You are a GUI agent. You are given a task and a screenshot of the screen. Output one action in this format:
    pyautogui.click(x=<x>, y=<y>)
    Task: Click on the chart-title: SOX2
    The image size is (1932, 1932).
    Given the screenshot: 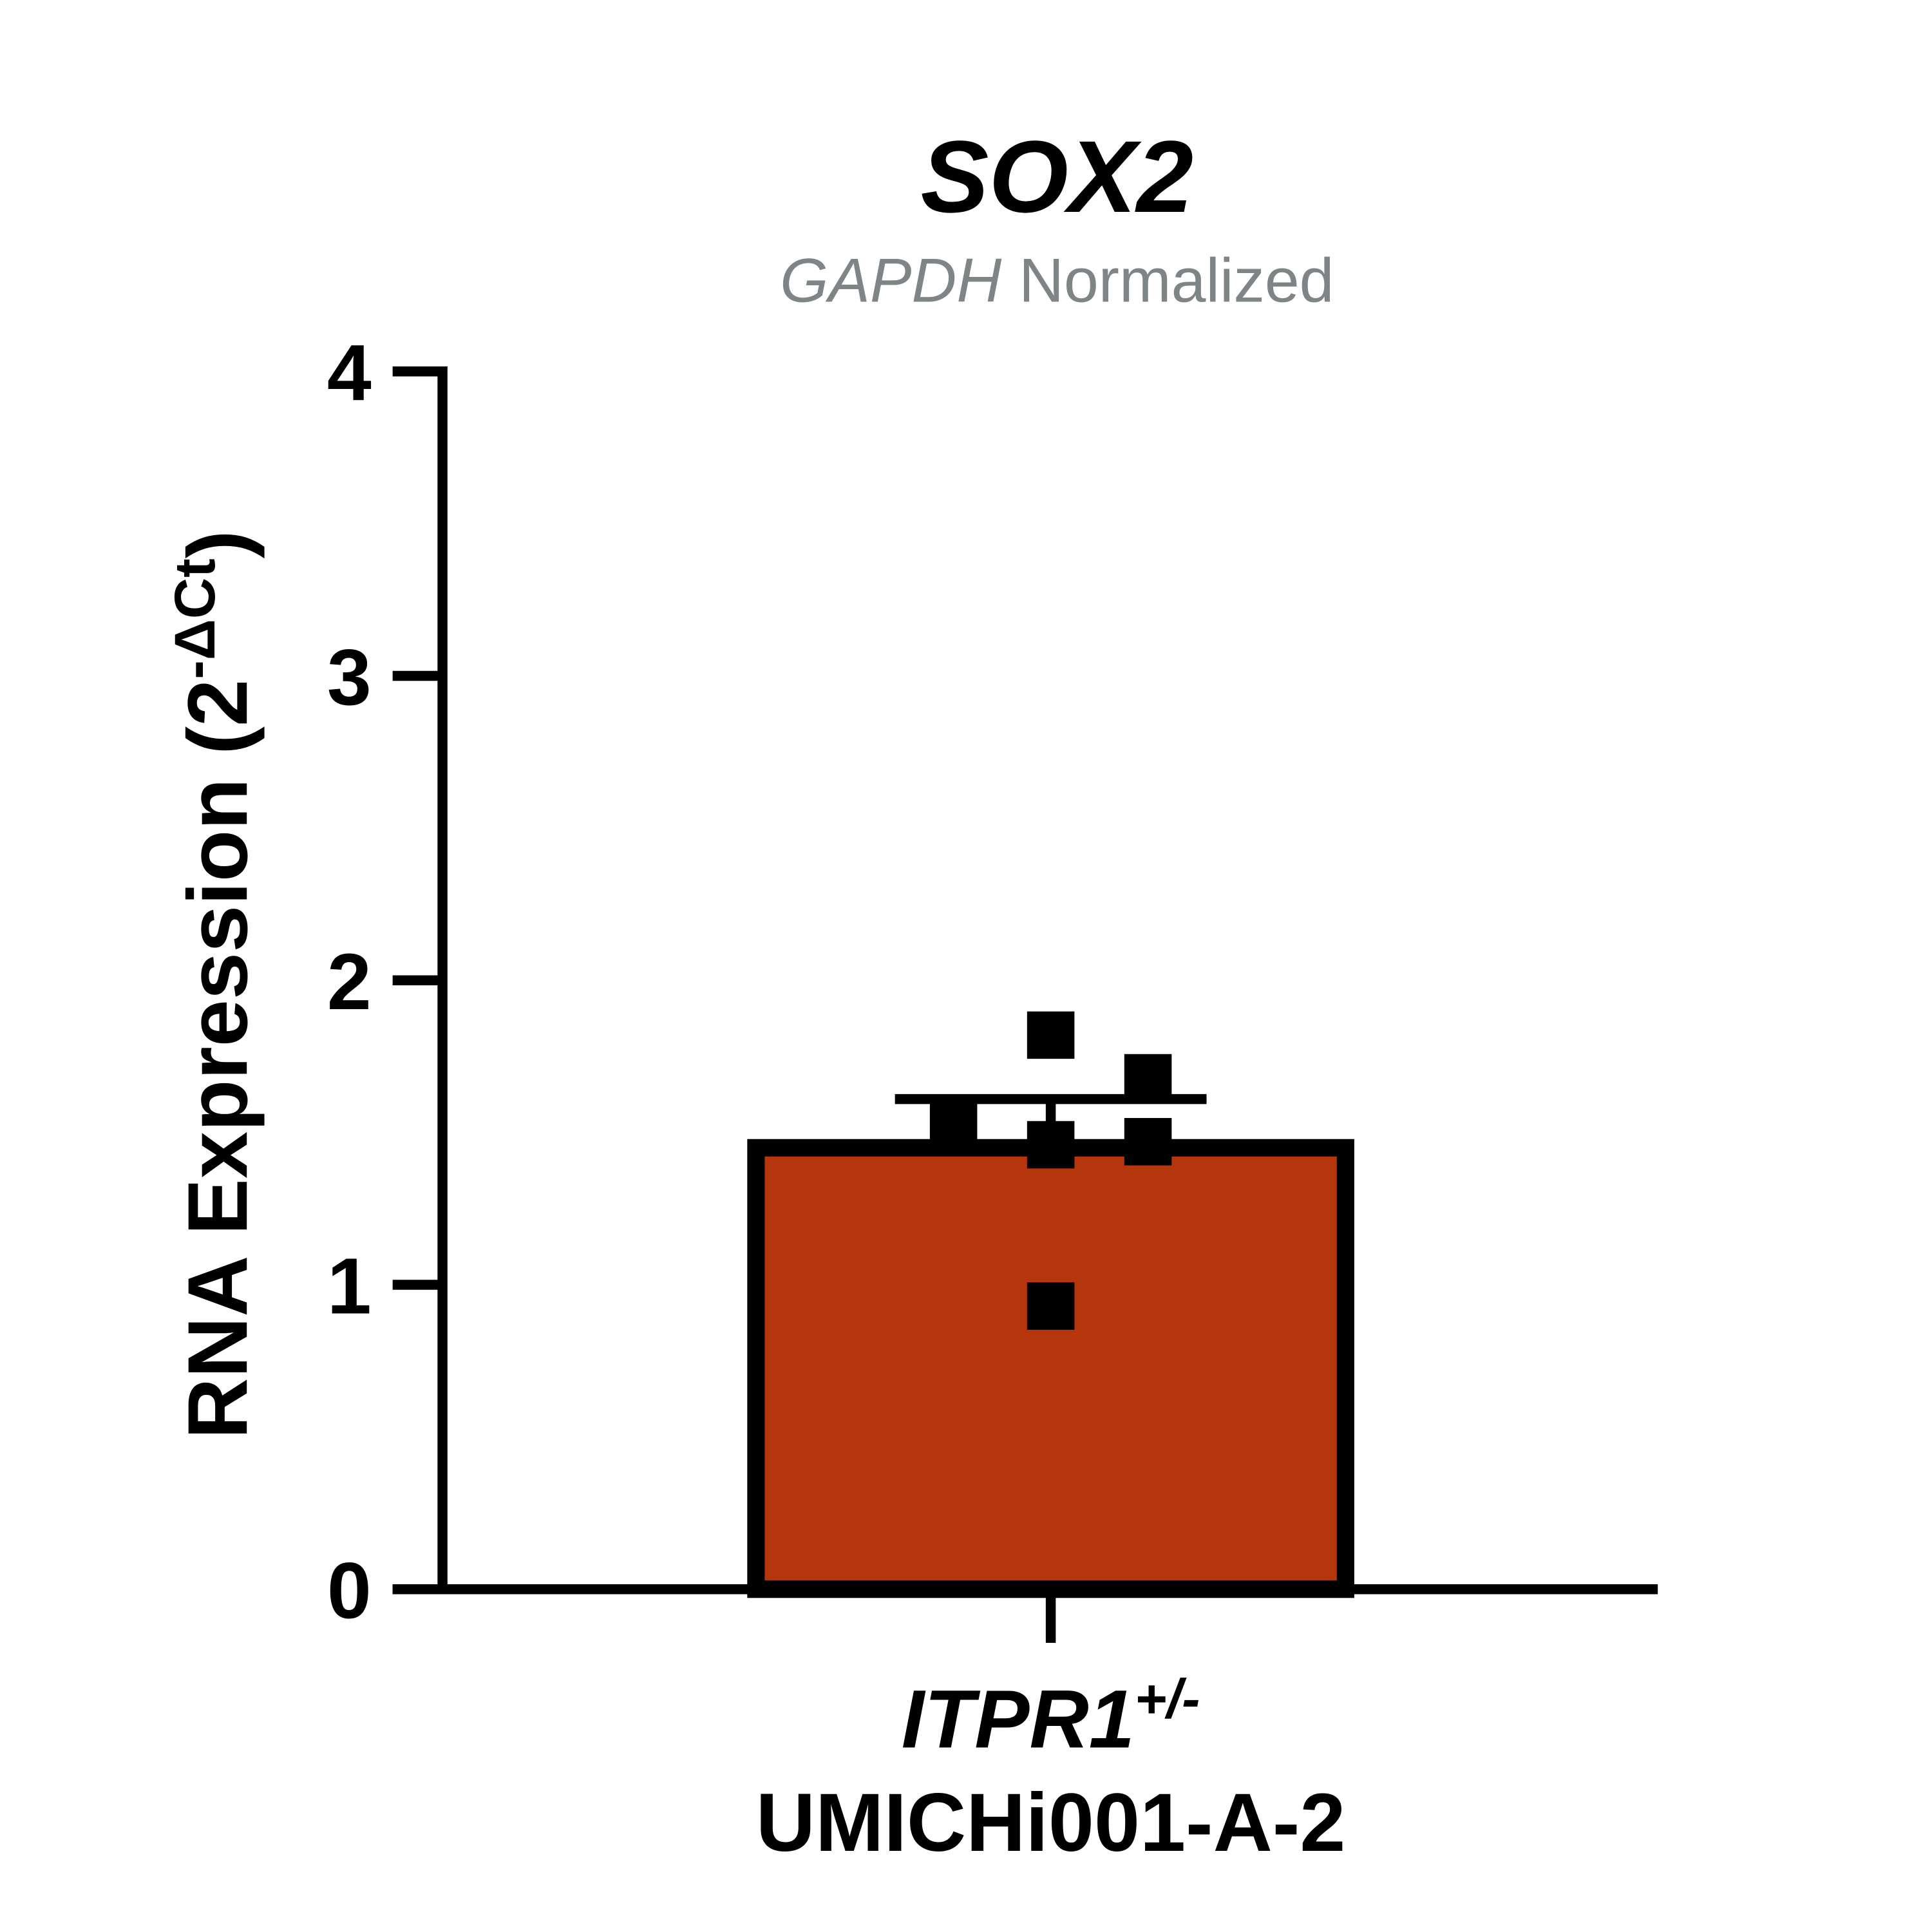 What is the action you would take?
    pyautogui.click(x=1057, y=176)
    